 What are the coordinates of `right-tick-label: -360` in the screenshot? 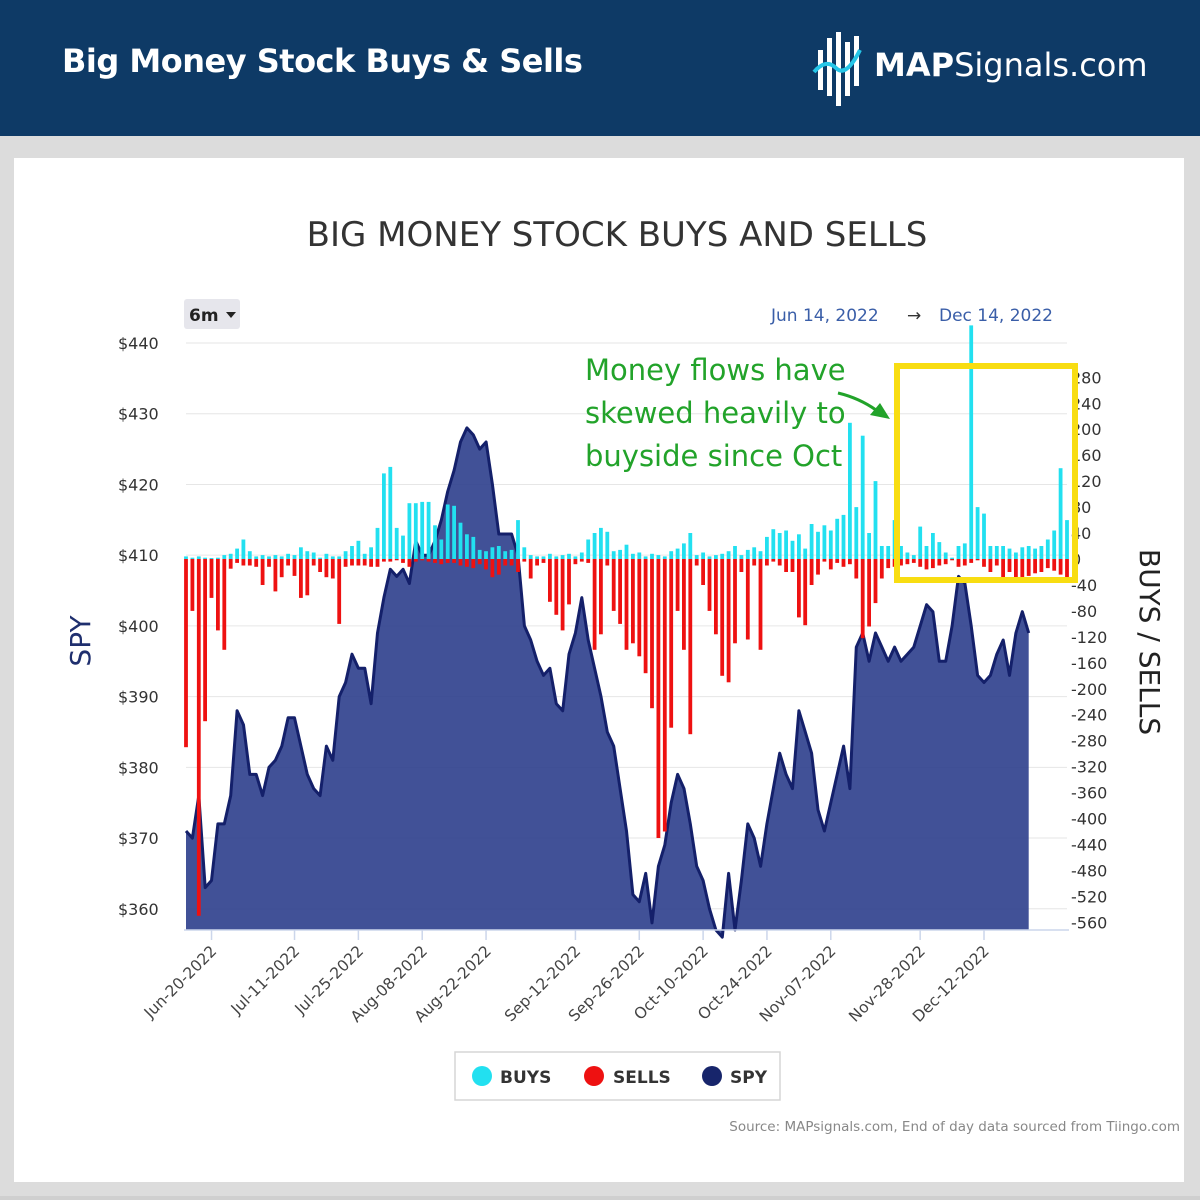 It's located at (1089, 793).